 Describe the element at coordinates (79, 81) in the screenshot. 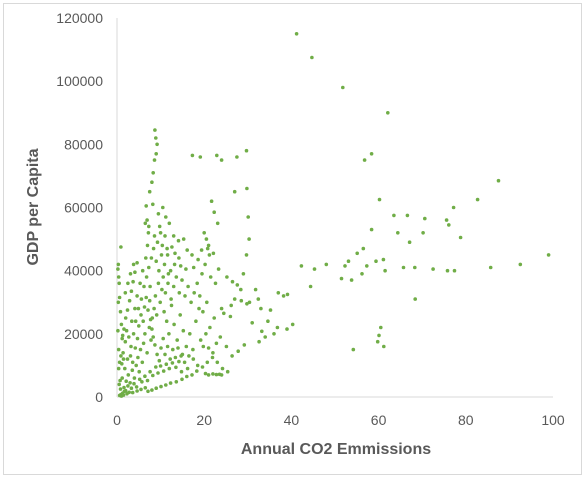

I see `y-tick-label: 100000` at that location.